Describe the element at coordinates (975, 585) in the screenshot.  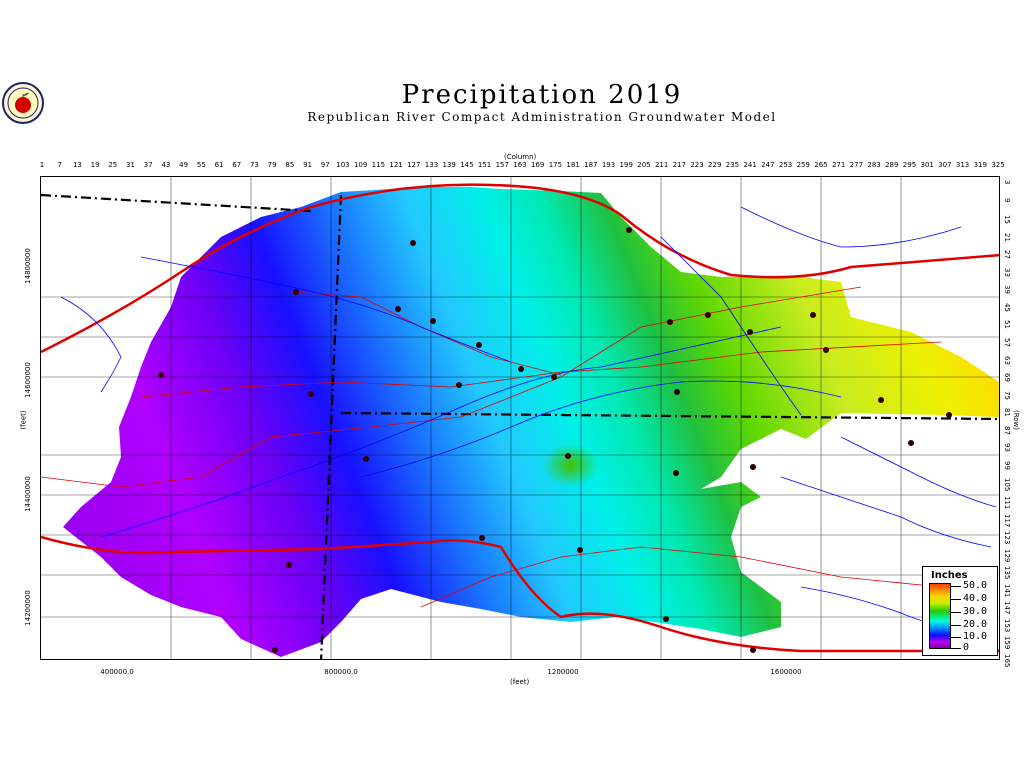
I see `legend-label: 50.0` at that location.